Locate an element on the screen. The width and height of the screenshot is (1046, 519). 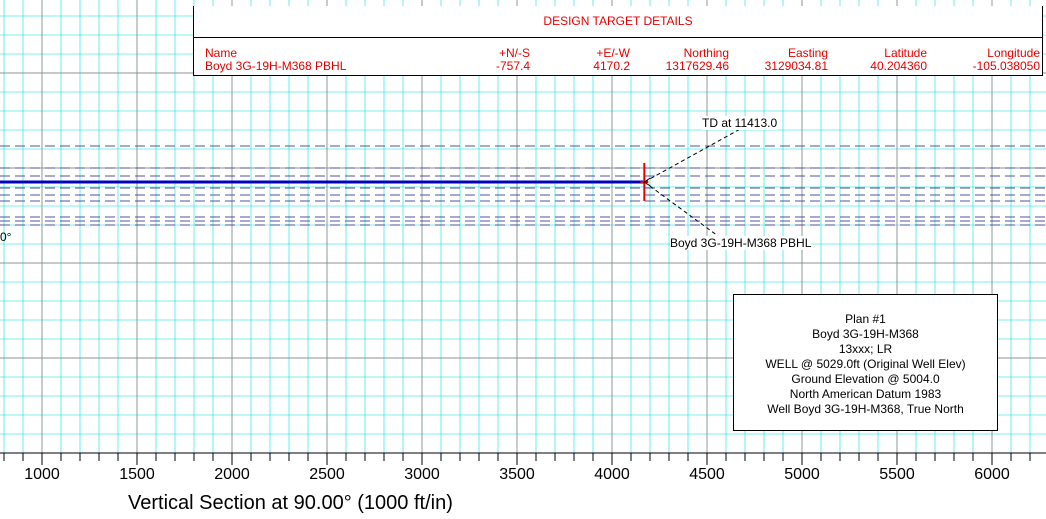
annotation-leaders is located at coordinates (693, 182).